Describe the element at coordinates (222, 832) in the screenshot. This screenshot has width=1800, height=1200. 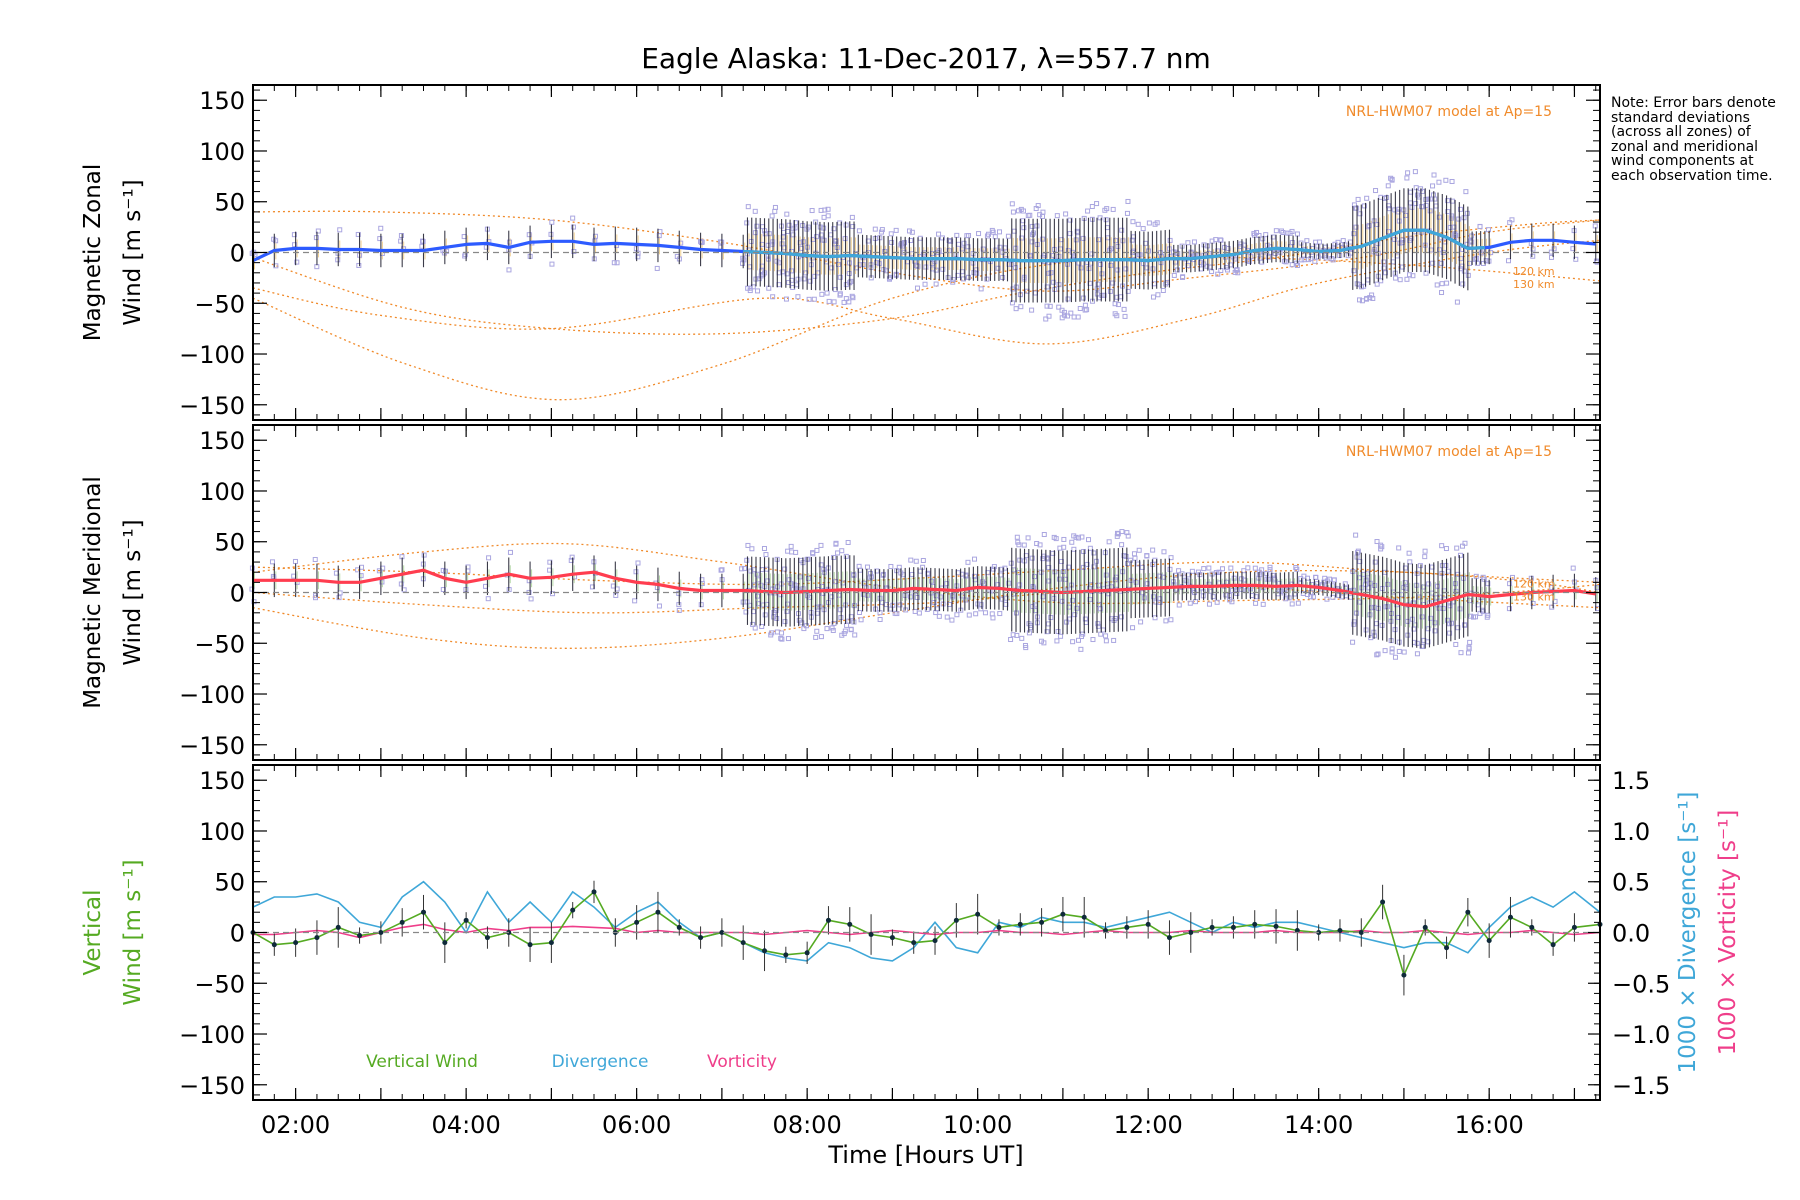
I see `y-tick-label: 100` at that location.